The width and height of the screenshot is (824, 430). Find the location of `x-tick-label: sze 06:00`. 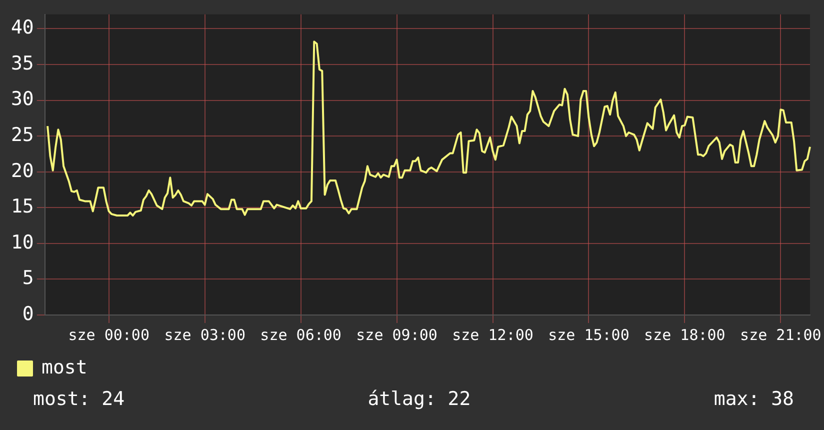

x-tick-label: sze 06:00 is located at coordinates (301, 335).